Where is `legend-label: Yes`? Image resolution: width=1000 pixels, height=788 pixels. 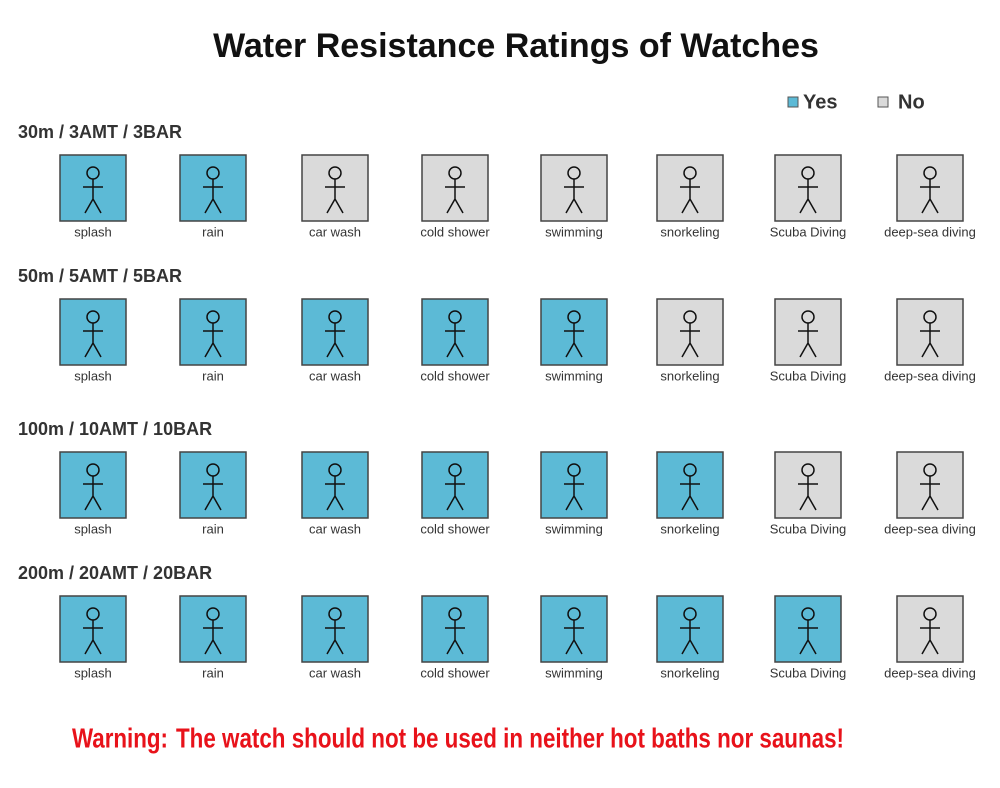 legend-label: Yes is located at coordinates (820, 102).